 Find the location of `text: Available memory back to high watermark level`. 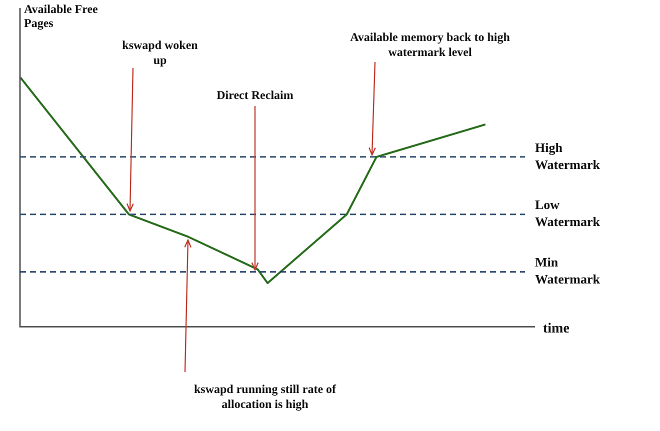

text: Available memory back to high watermark level is located at coordinates (430, 45).